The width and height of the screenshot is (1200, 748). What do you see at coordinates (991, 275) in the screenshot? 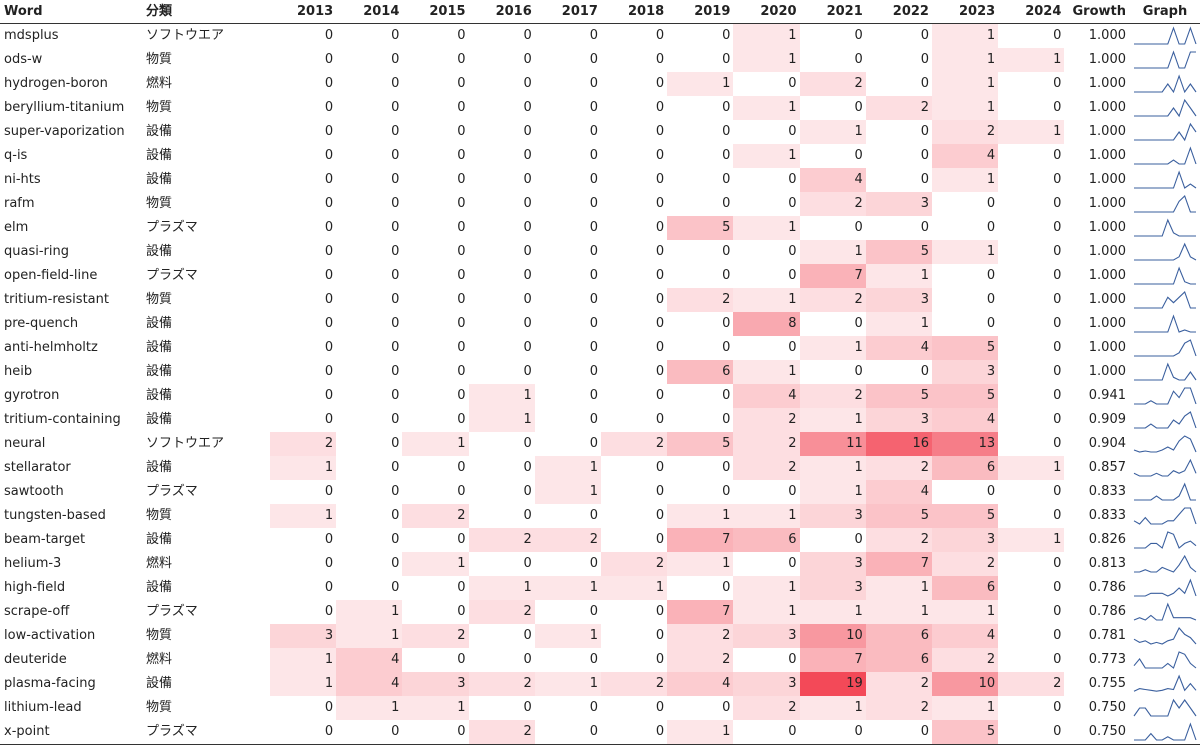
I see `count-cell-2023: 0` at bounding box center [991, 275].